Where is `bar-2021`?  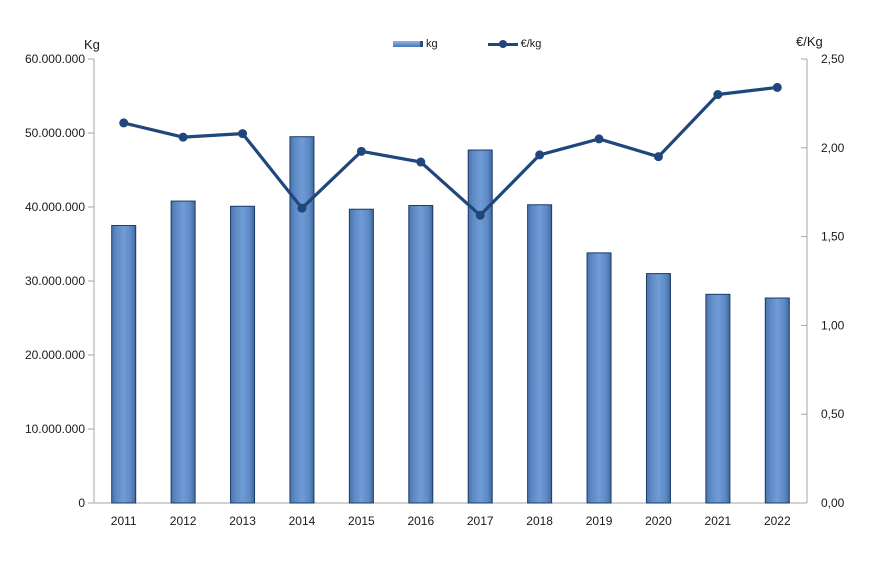 bar-2021 is located at coordinates (718, 398).